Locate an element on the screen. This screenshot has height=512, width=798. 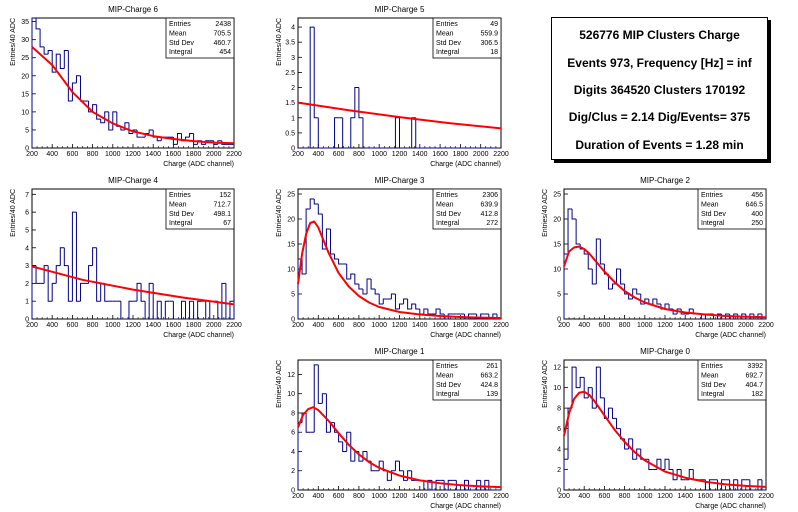
histogram-bins is located at coordinates (399, 259).